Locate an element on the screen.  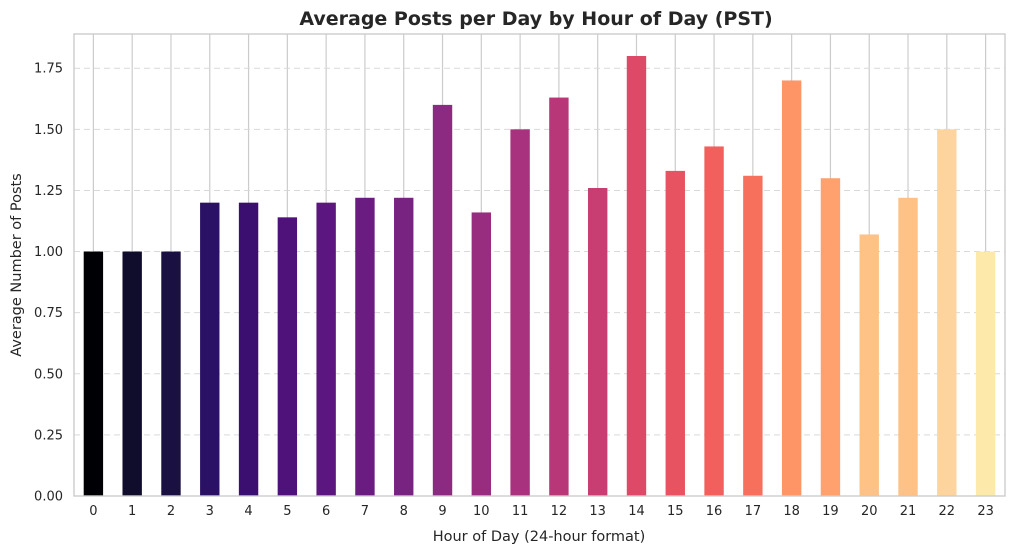
x-tick-label: 18 is located at coordinates (791, 511).